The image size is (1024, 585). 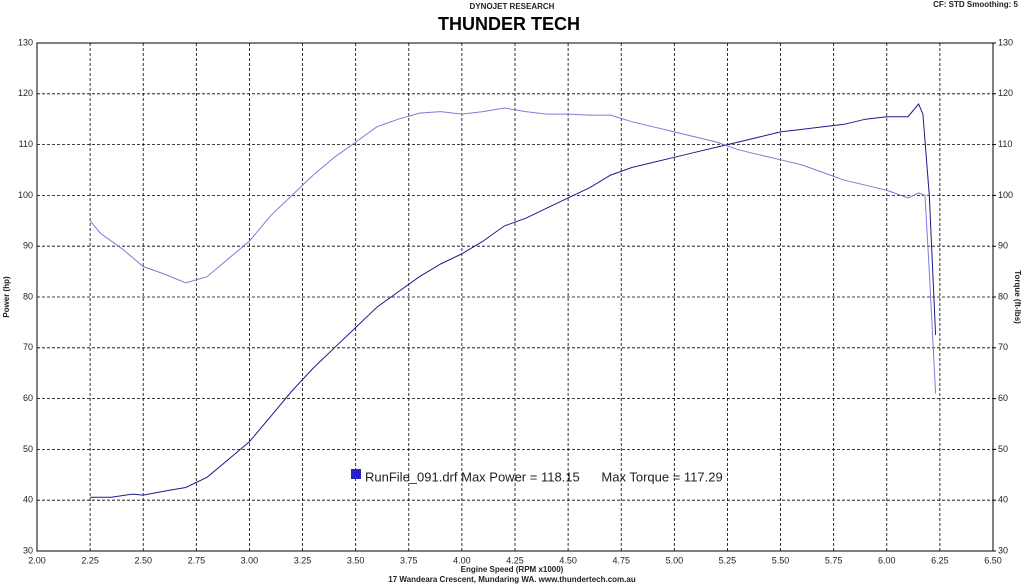 What do you see at coordinates (975, 4) in the screenshot?
I see `corner-note: CF: STD Smoothing: 5` at bounding box center [975, 4].